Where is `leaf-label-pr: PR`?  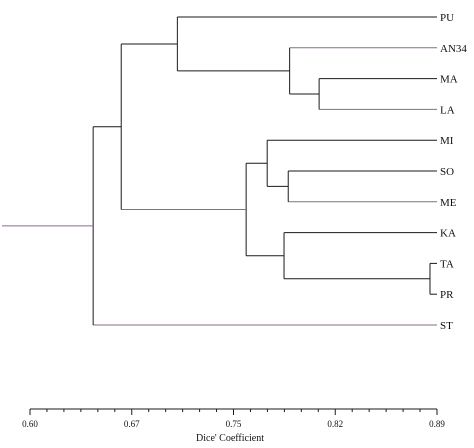 leaf-label-pr: PR is located at coordinates (447, 295).